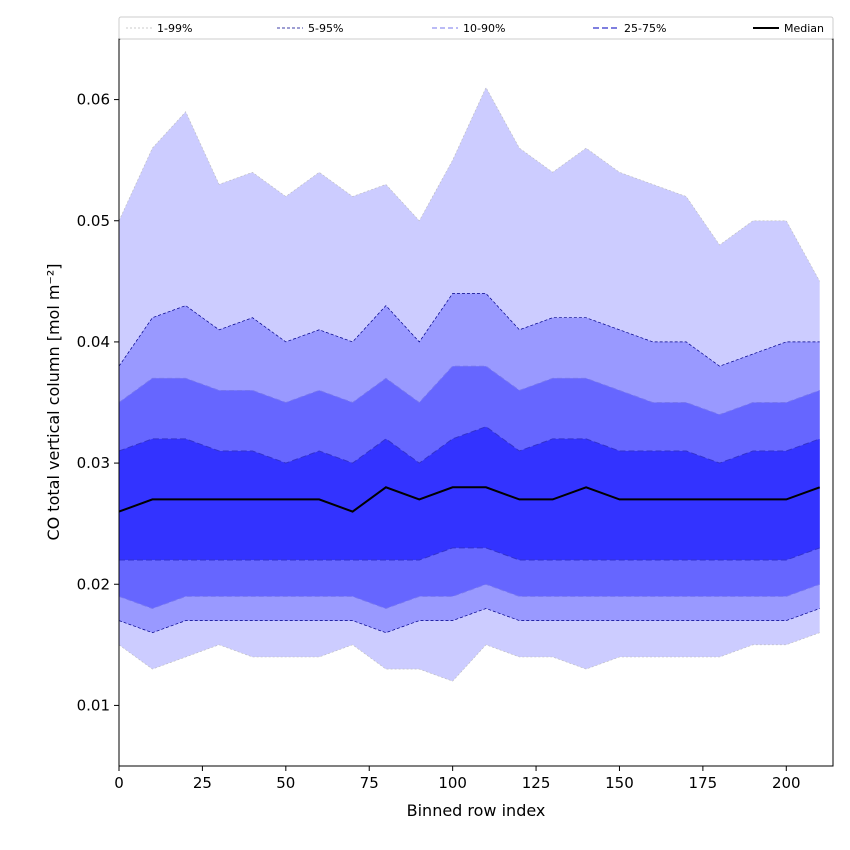 This screenshot has height=850, width=850. What do you see at coordinates (469, 330) in the screenshot?
I see `line-p95` at bounding box center [469, 330].